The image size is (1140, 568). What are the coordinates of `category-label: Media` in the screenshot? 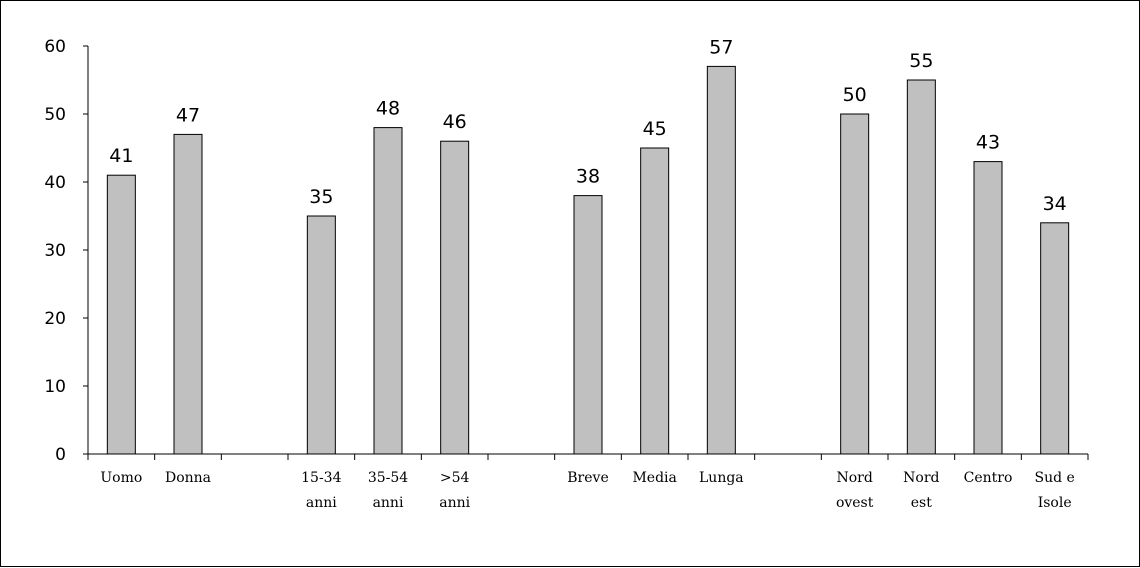 It's located at (654, 478).